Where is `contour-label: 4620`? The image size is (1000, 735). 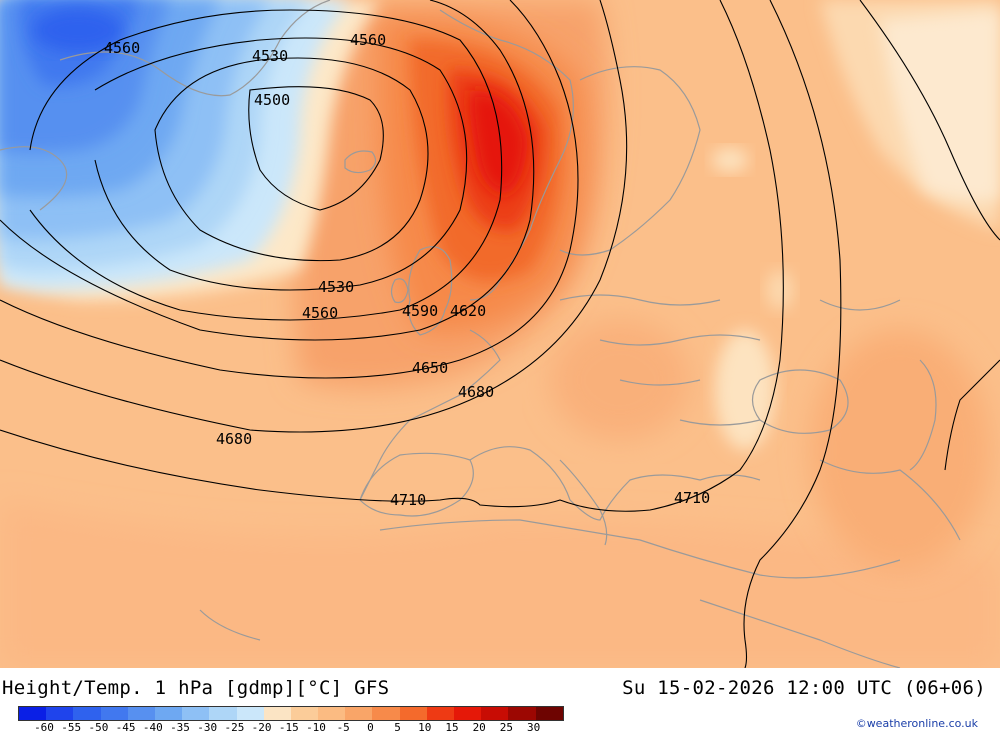
contour-label: 4620 is located at coordinates (468, 311).